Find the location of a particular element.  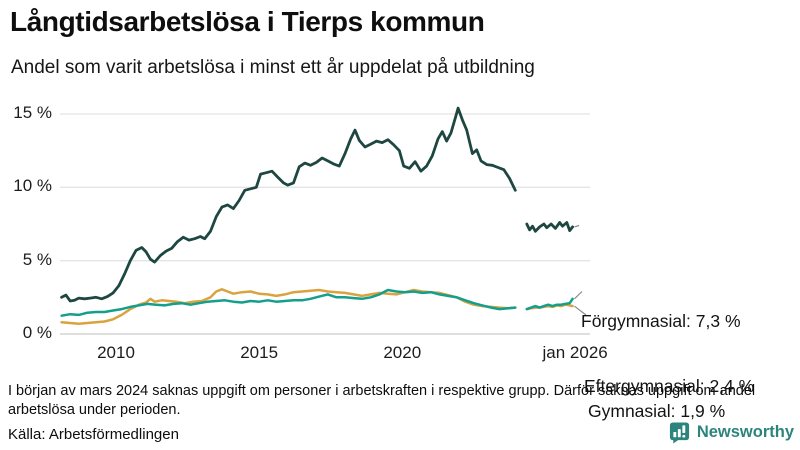

series-label-forgymnasial: Förgymnasial: 7,3 % is located at coordinates (661, 321).